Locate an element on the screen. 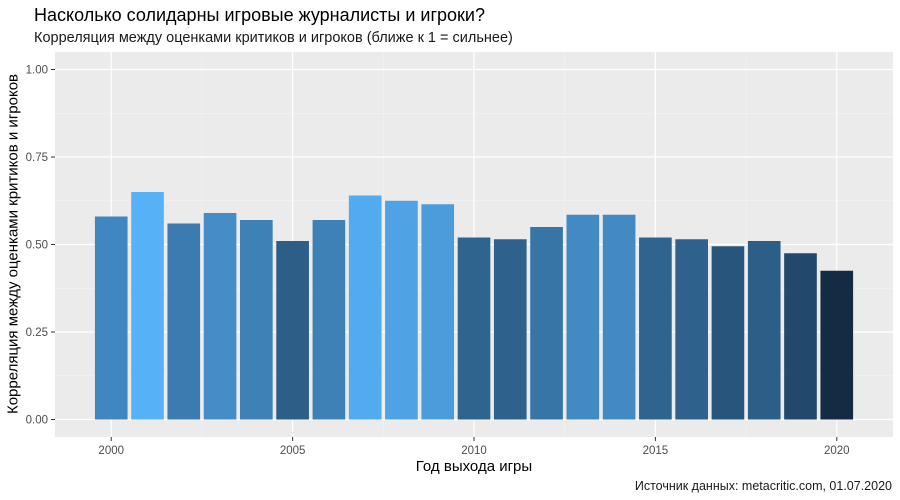 The width and height of the screenshot is (900, 500). bar-2020 is located at coordinates (837, 345).